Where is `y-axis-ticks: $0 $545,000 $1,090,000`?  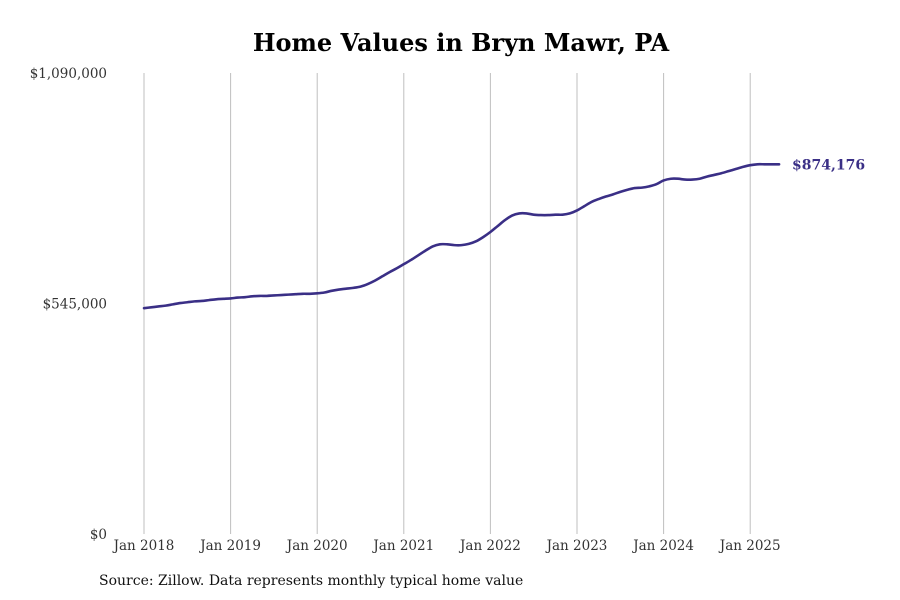 y-axis-ticks: $0 $545,000 $1,090,000 is located at coordinates (68, 304).